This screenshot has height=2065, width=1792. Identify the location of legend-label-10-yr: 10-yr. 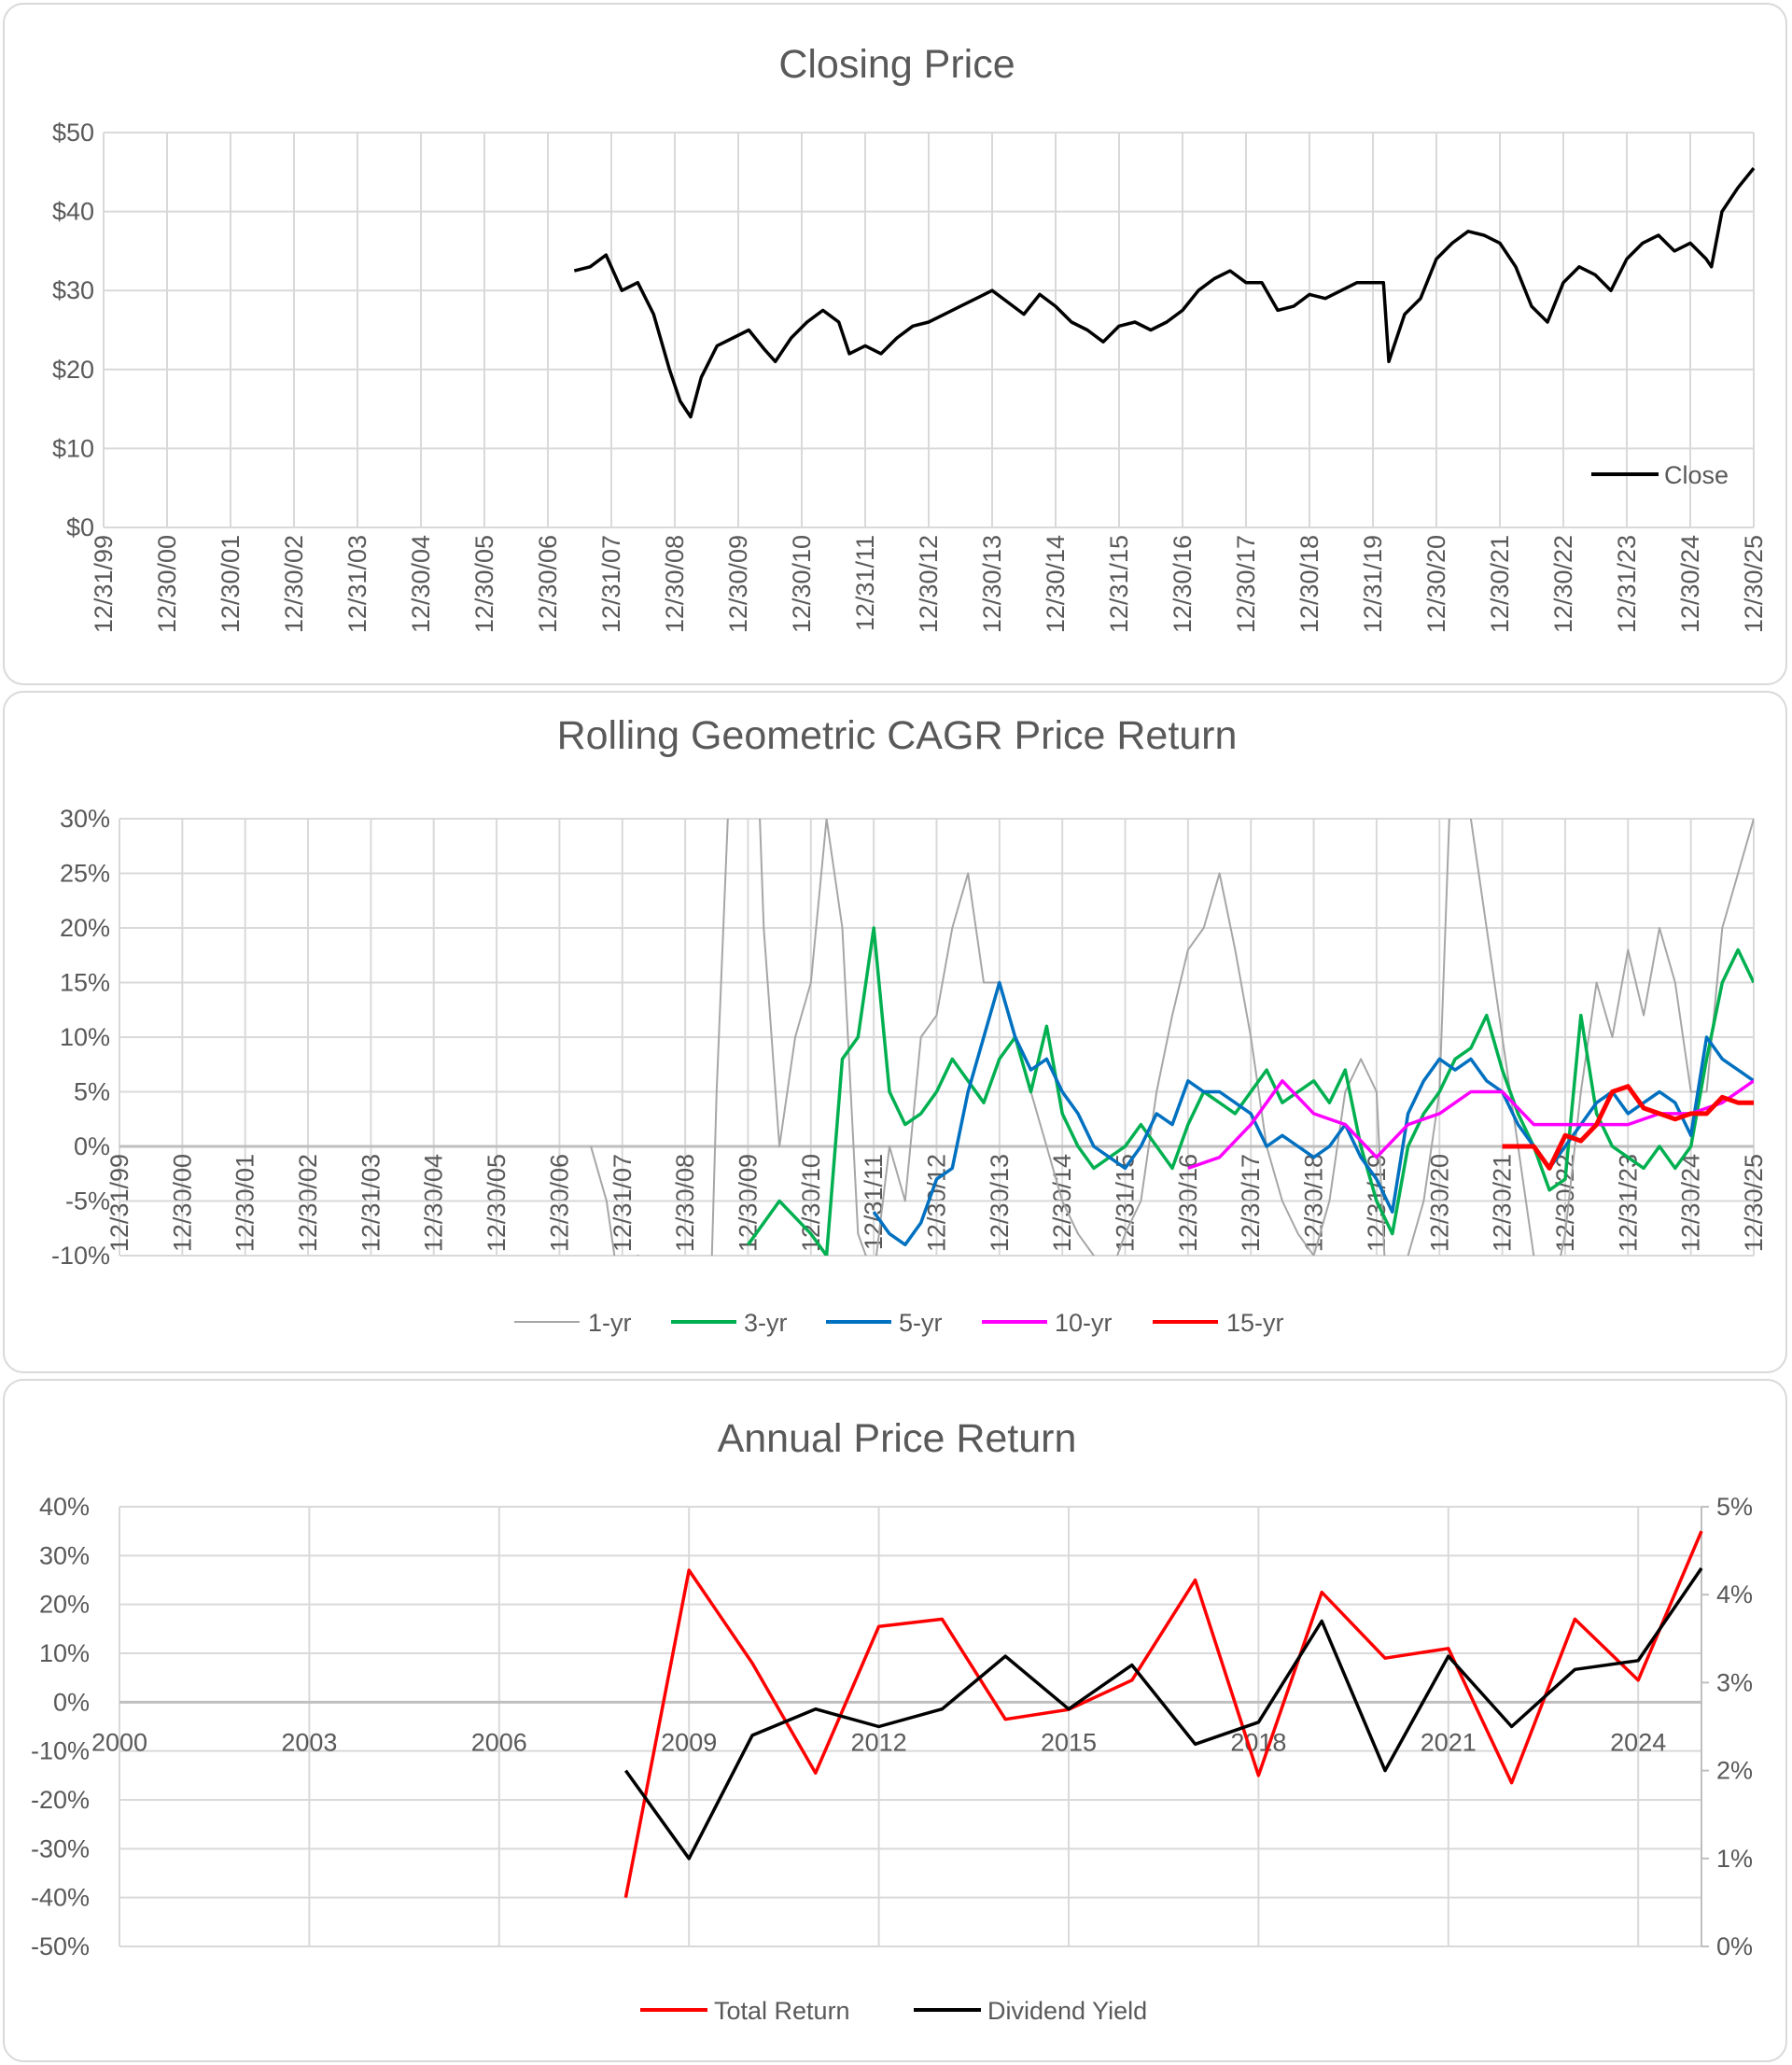
(1084, 1323).